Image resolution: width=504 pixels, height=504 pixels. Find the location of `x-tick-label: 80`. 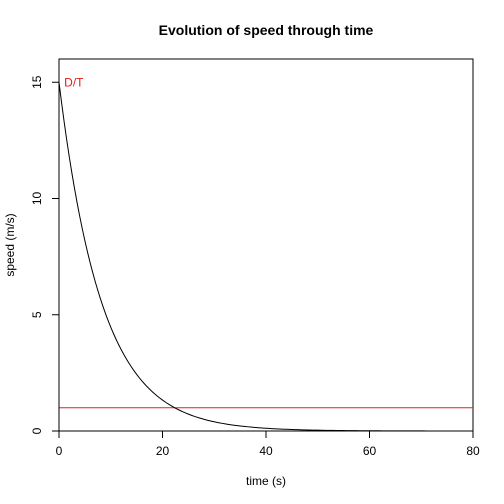

x-tick-label: 80 is located at coordinates (473, 451).